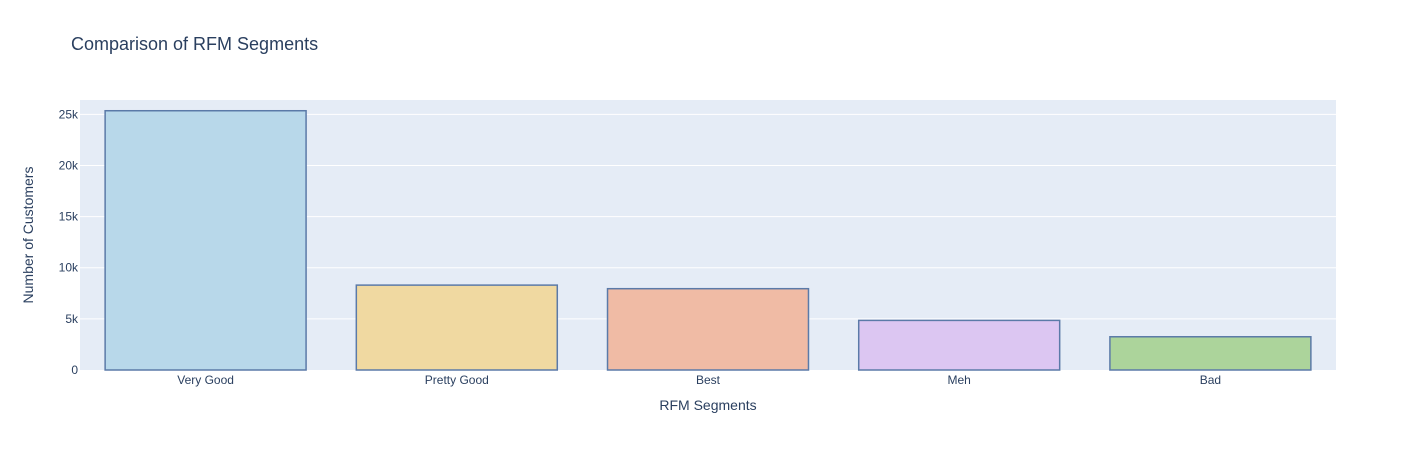  What do you see at coordinates (205, 380) in the screenshot?
I see `x-tick-label: Very Good` at bounding box center [205, 380].